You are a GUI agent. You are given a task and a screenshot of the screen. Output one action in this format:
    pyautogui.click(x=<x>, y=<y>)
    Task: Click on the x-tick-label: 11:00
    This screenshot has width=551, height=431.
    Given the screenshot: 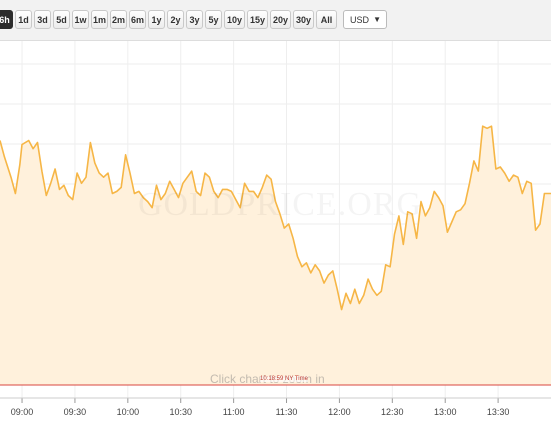 What is the action you would take?
    pyautogui.click(x=234, y=412)
    